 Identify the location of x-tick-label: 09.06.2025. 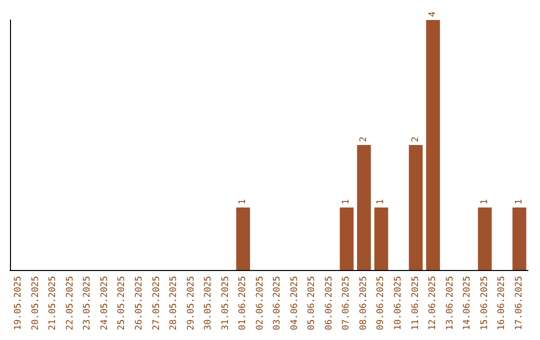
(381, 303).